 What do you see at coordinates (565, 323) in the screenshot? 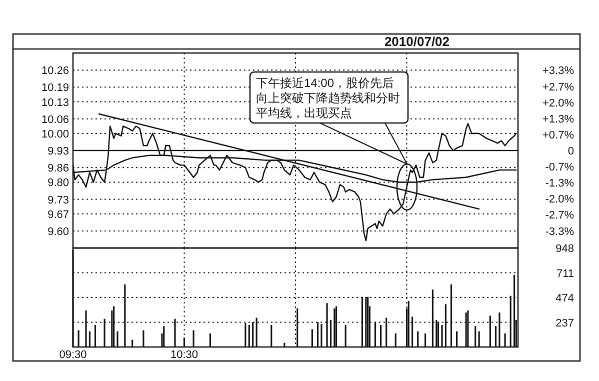
I see `y-tick-label: 237` at bounding box center [565, 323].